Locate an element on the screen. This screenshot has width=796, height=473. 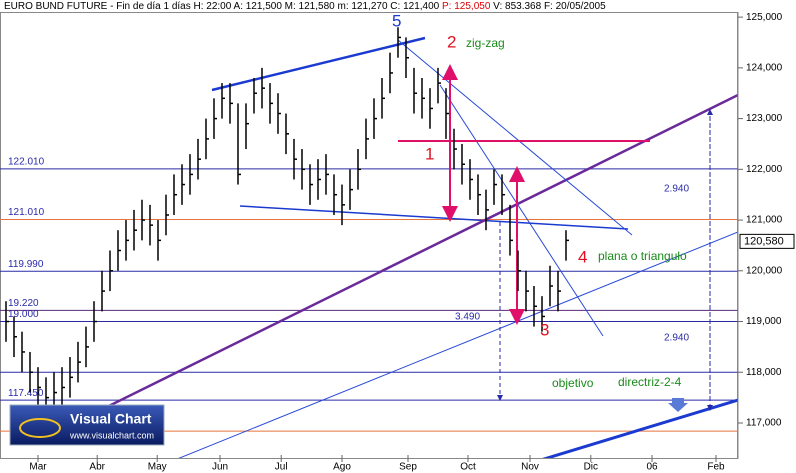
annotation: 3.490 is located at coordinates (467, 317).